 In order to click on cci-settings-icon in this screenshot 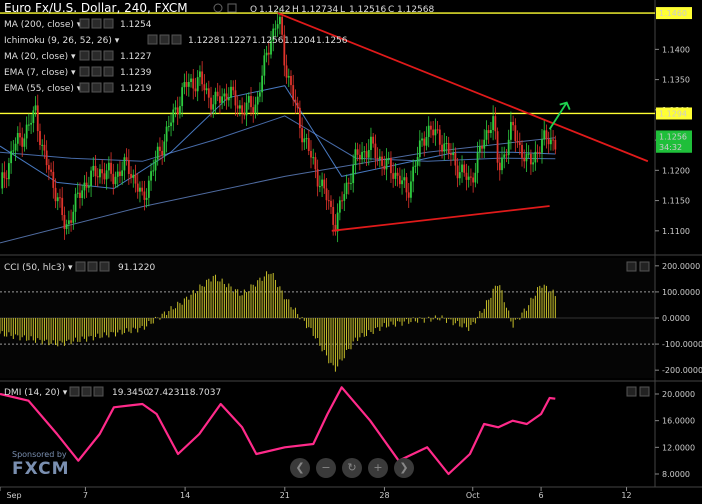, I will do `click(80, 266)`.